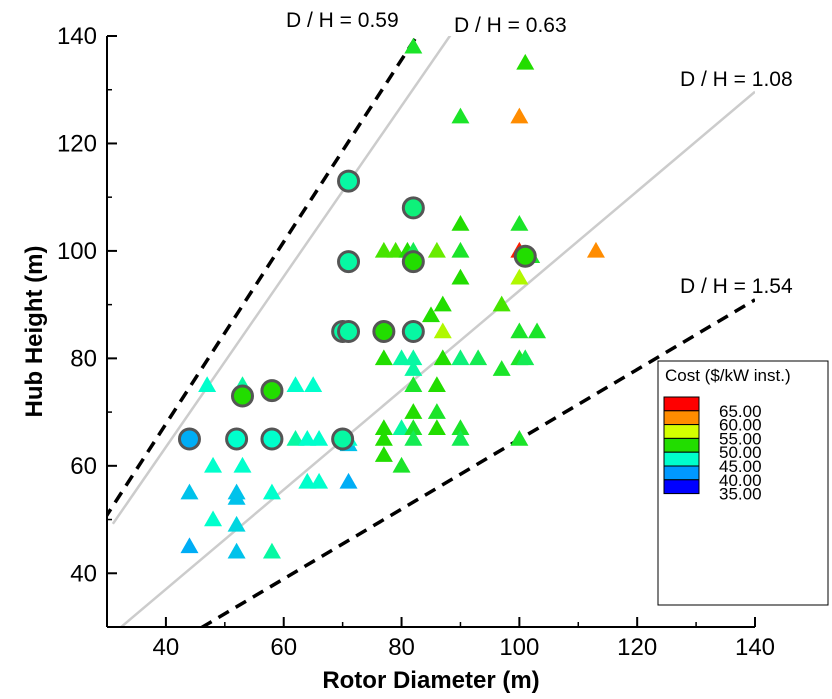  What do you see at coordinates (637, 647) in the screenshot?
I see `x-tick-label: 120` at bounding box center [637, 647].